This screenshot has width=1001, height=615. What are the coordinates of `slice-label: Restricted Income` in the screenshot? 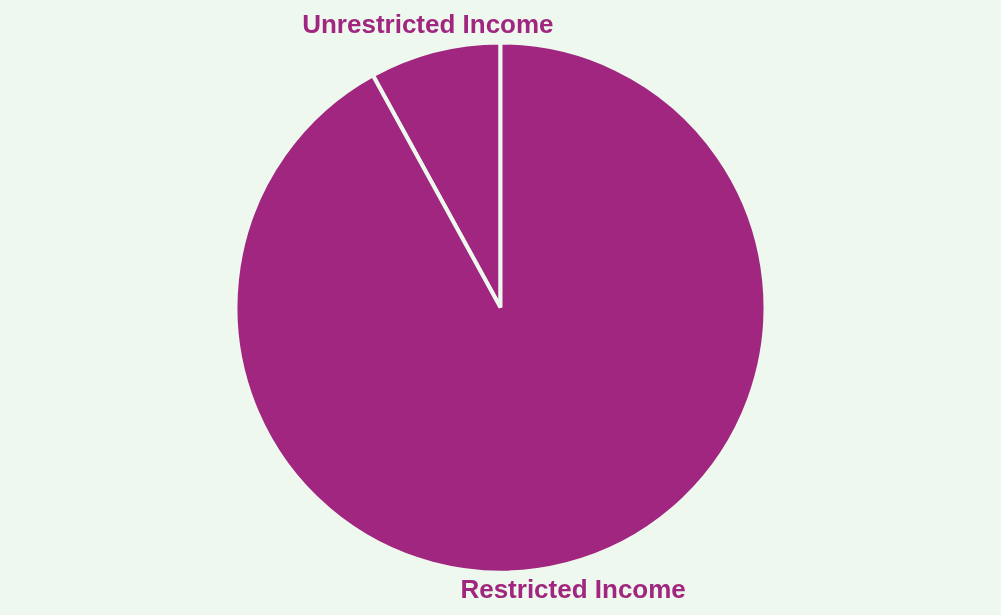 It's located at (573, 589).